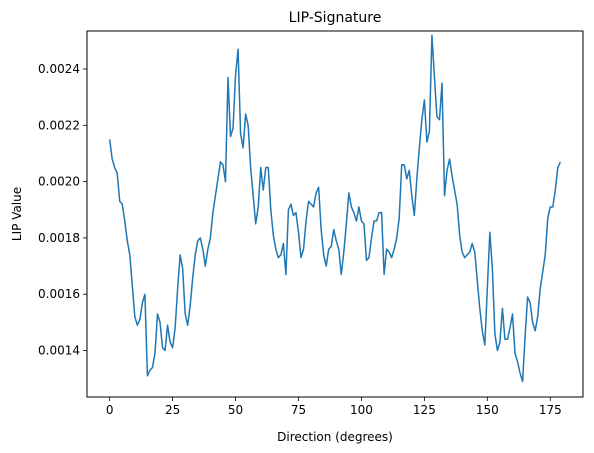 The height and width of the screenshot is (453, 594). What do you see at coordinates (110, 410) in the screenshot?
I see `x-tick-label: 0` at bounding box center [110, 410].